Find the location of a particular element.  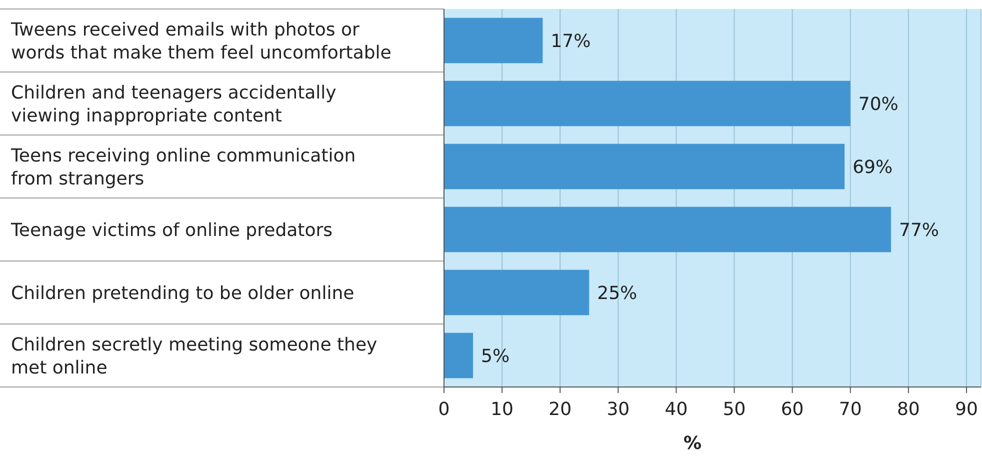

x-tick-label: 90 is located at coordinates (966, 409).